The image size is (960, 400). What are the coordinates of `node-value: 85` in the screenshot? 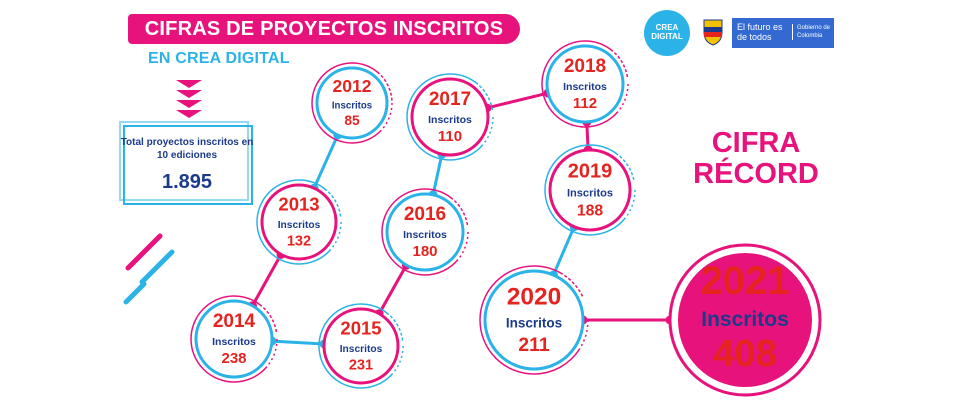 It's located at (352, 120).